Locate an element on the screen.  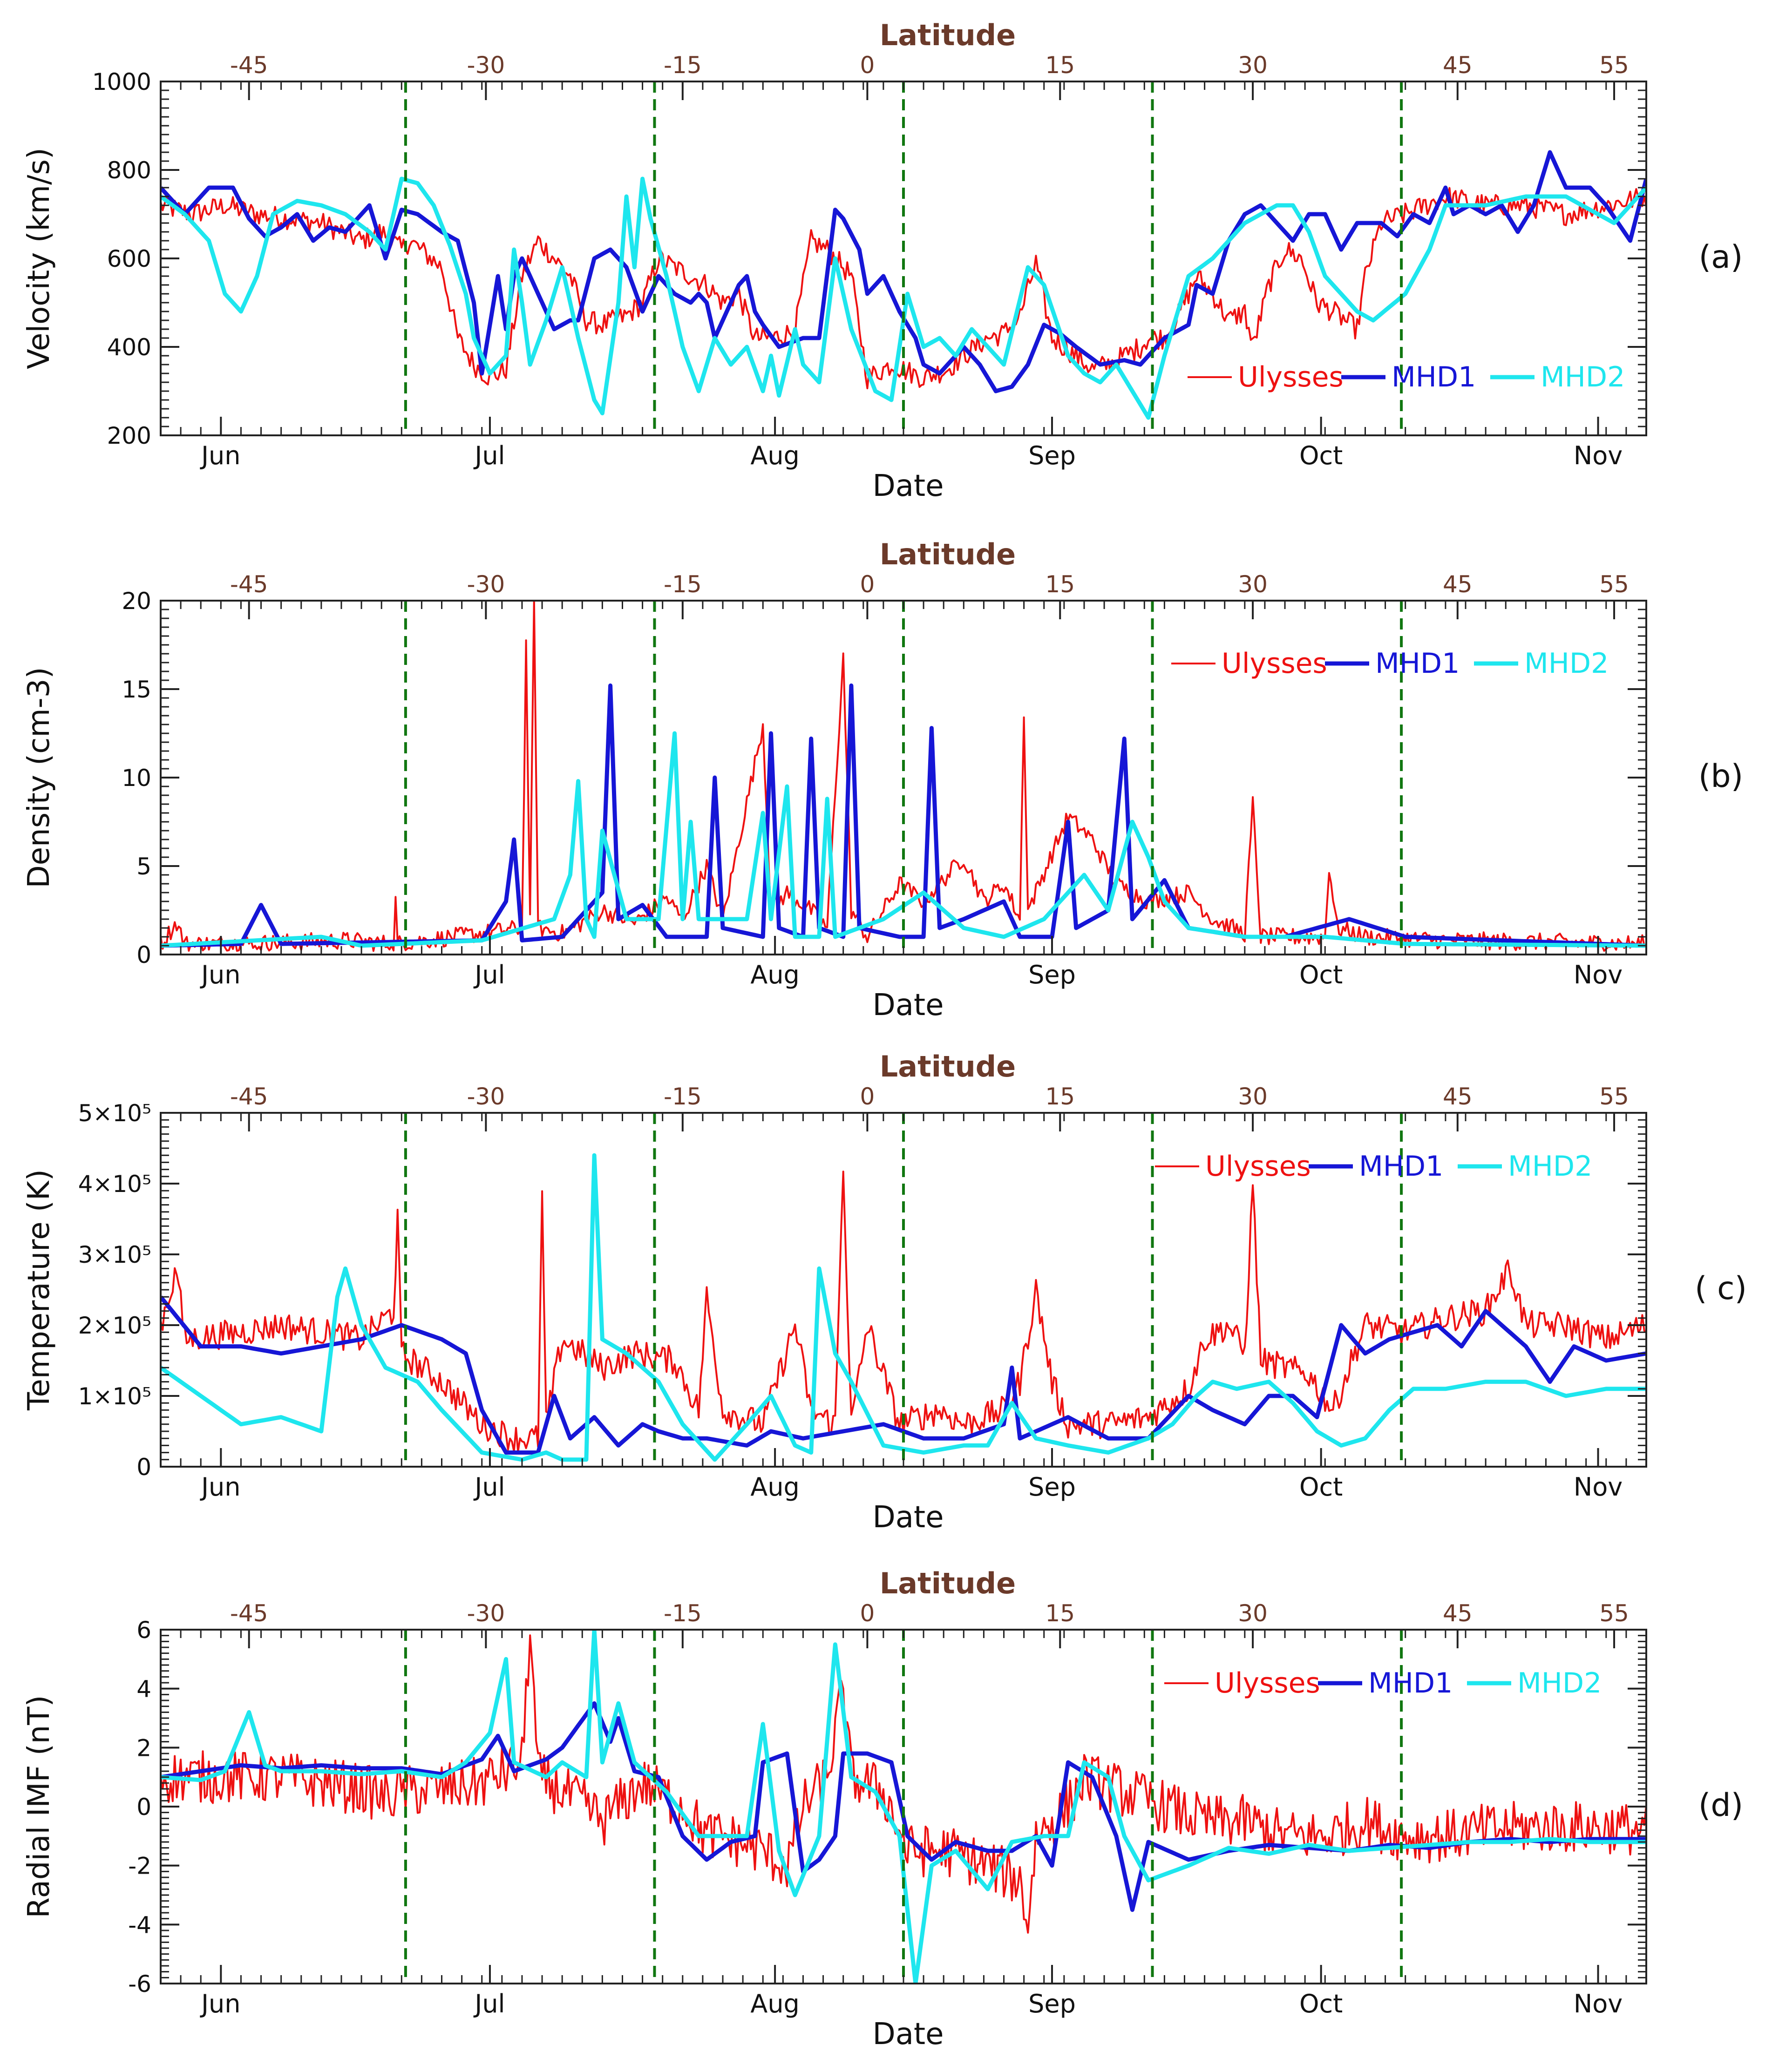
y-tick-label: 200 is located at coordinates (129, 435).